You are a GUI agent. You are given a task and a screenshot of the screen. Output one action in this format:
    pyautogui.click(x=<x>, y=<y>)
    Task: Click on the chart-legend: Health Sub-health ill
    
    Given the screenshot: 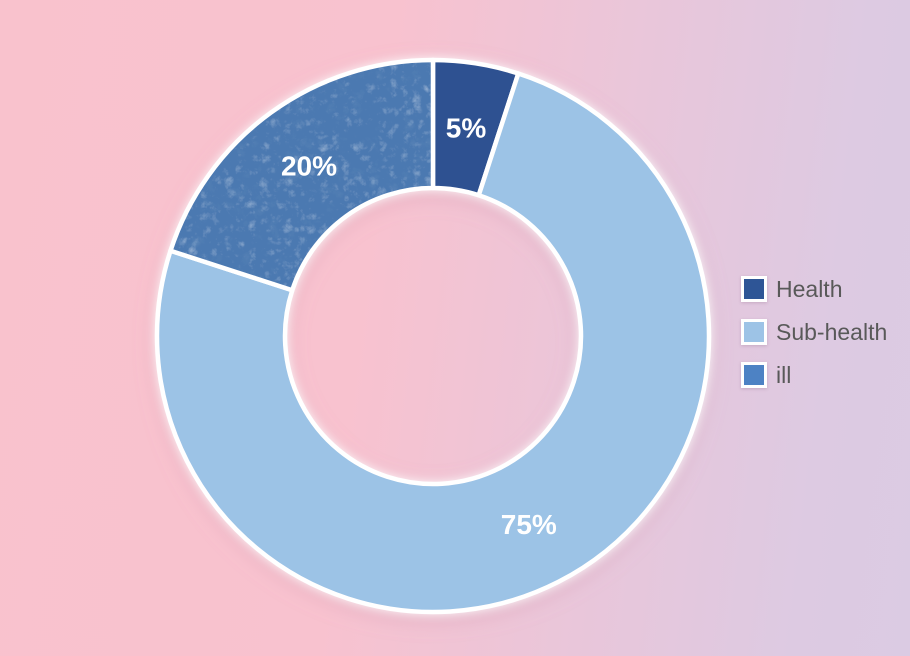 What is the action you would take?
    pyautogui.click(x=814, y=332)
    